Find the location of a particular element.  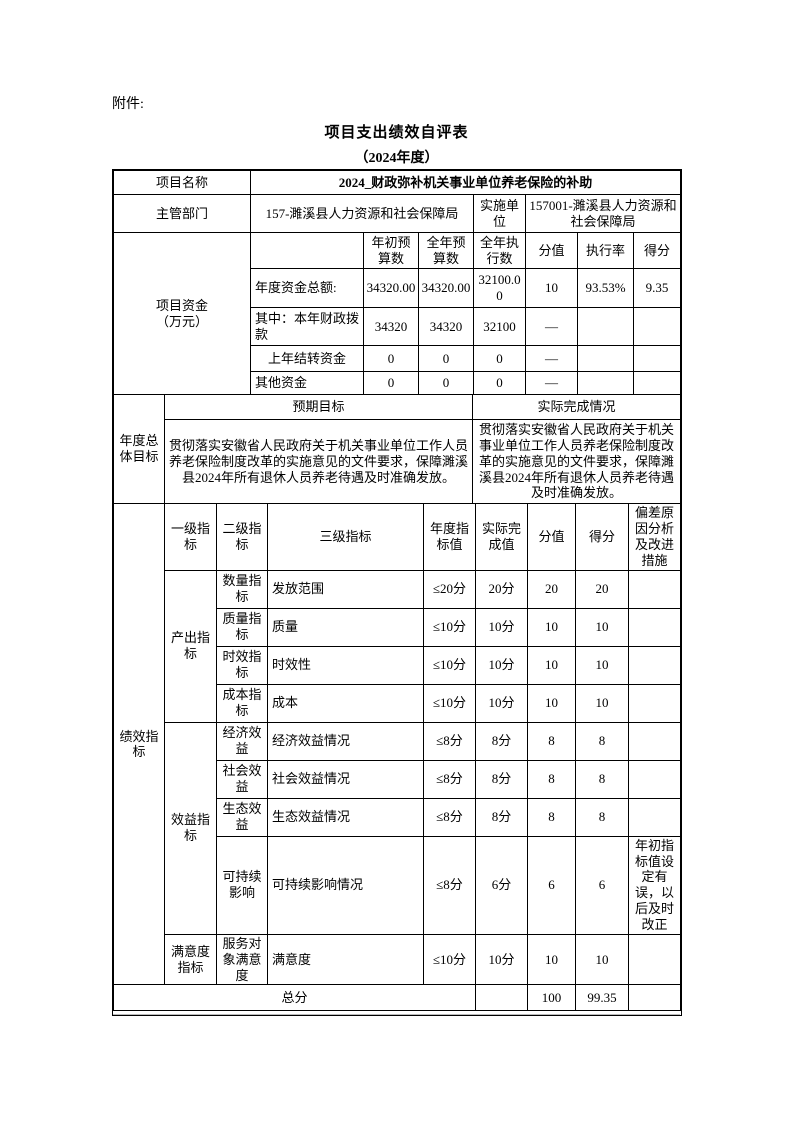

cell-level2: 成本指标 is located at coordinates (242, 703).